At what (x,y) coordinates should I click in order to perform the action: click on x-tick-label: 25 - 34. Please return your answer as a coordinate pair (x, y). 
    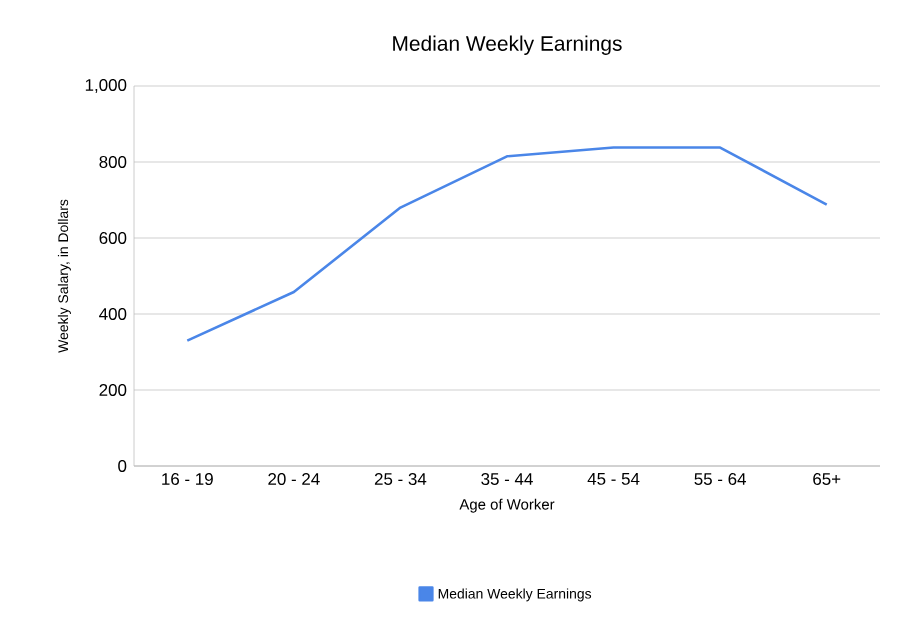
    Looking at the image, I should click on (400, 479).